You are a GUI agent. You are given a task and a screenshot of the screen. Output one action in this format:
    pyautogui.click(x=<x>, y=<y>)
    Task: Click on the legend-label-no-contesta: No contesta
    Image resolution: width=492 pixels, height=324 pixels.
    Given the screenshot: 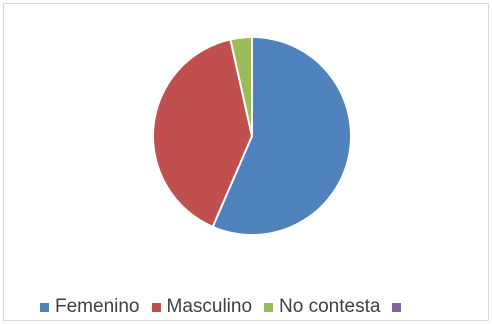 What is the action you would take?
    pyautogui.click(x=330, y=306)
    